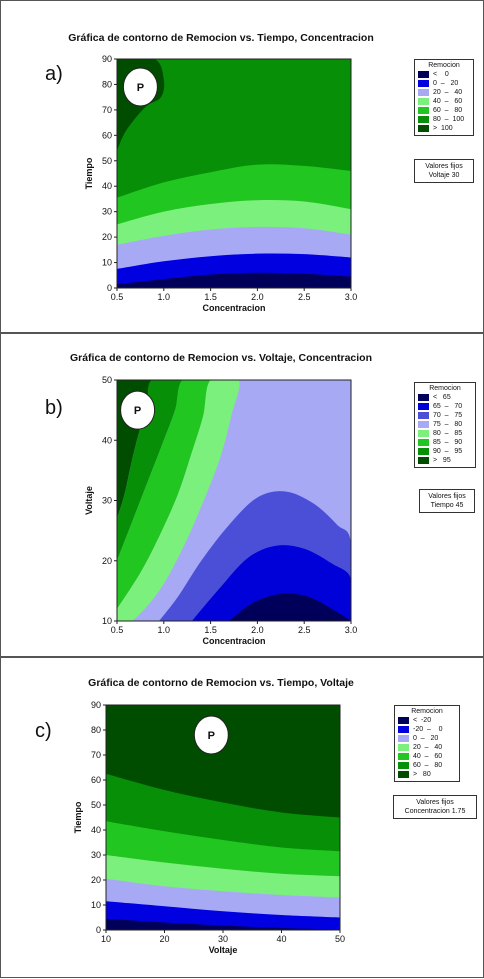  Describe the element at coordinates (447, 505) in the screenshot. I see `fixed-values-text-b: Tiempo 45` at that location.